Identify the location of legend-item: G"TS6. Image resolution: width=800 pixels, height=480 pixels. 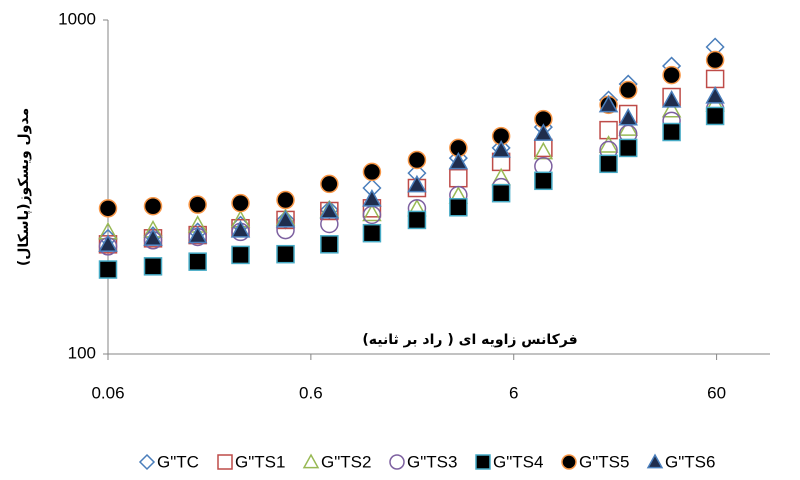
(680, 461).